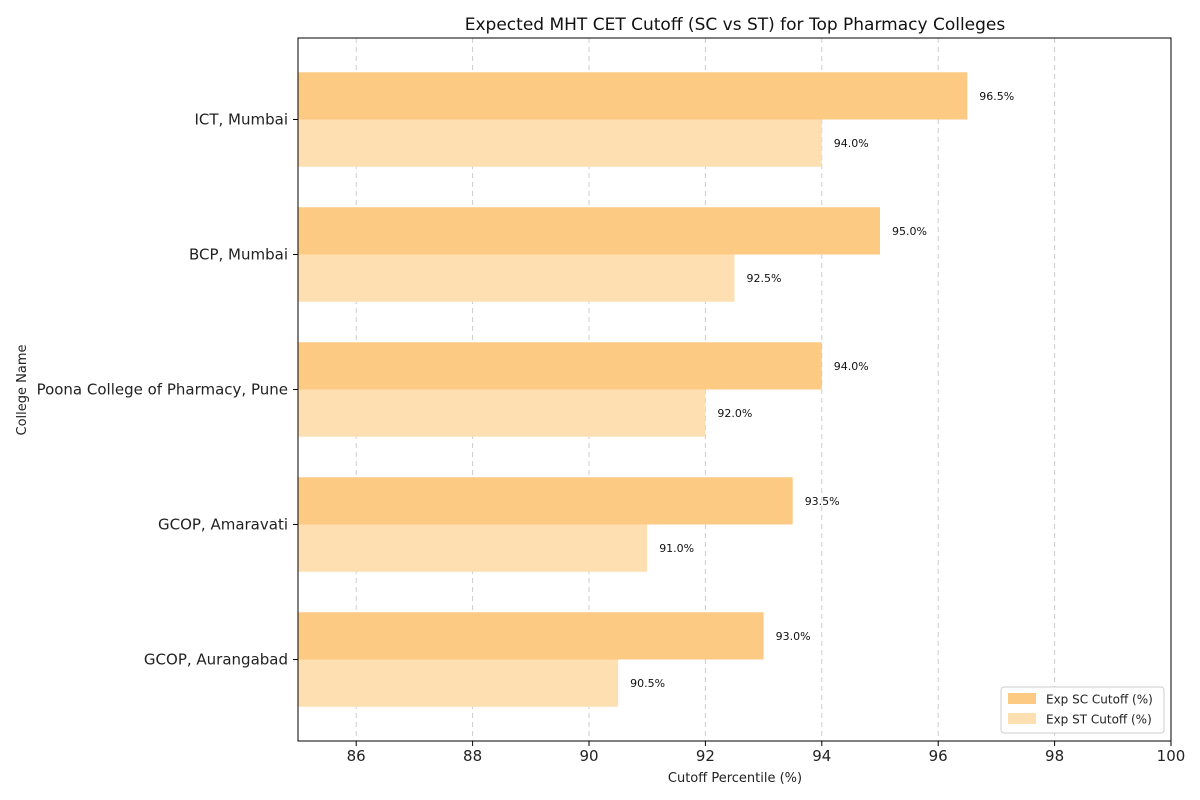  What do you see at coordinates (996, 96) in the screenshot?
I see `data-label: 96.5%` at bounding box center [996, 96].